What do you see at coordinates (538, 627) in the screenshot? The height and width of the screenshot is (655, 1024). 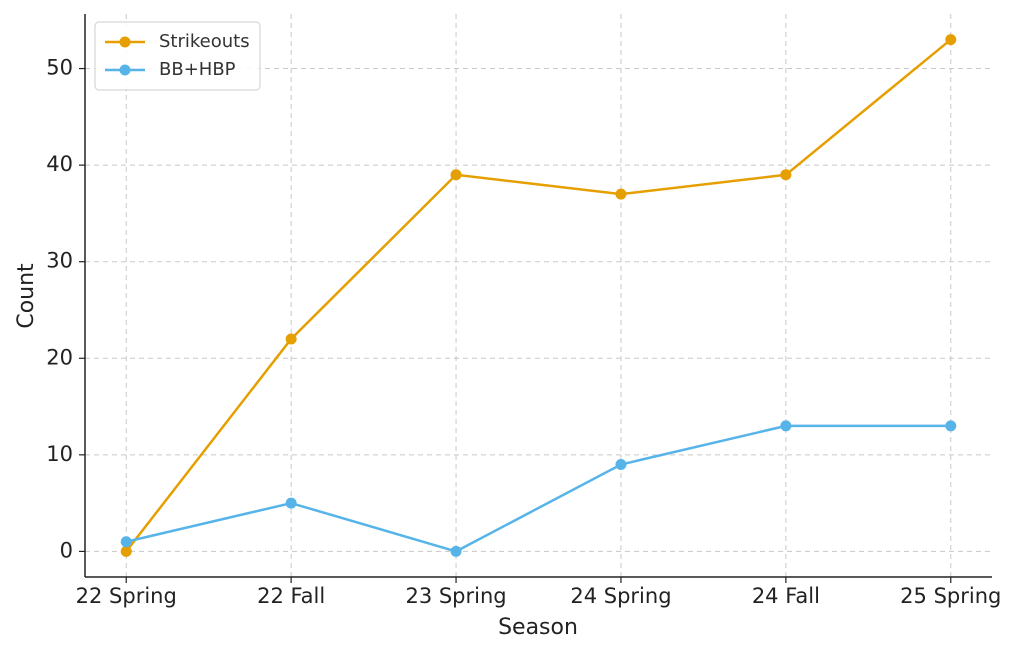 I see `x-axis-label: Season` at bounding box center [538, 627].